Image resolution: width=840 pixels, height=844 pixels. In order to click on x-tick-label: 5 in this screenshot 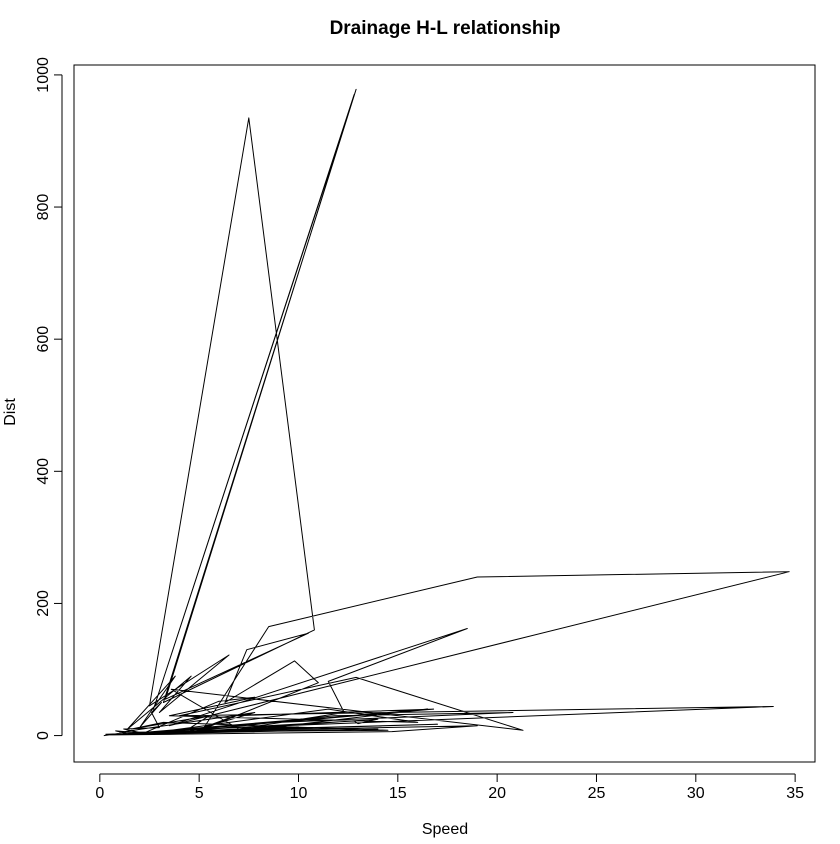, I will do `click(199, 793)`.